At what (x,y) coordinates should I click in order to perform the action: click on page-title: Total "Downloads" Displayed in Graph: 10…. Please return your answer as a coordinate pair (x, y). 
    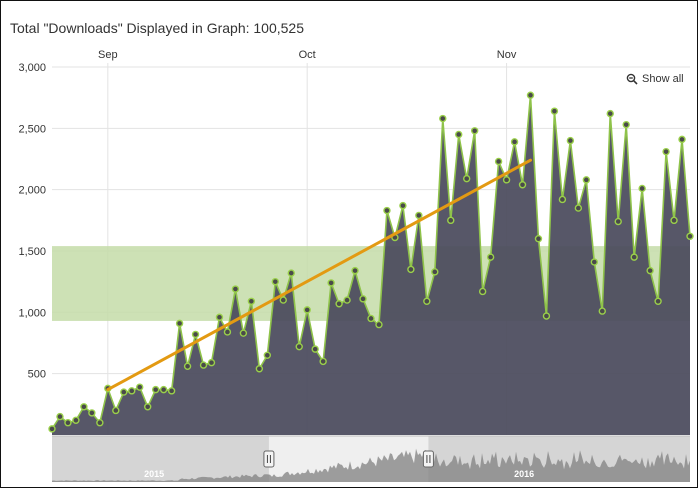
    Looking at the image, I should click on (157, 28).